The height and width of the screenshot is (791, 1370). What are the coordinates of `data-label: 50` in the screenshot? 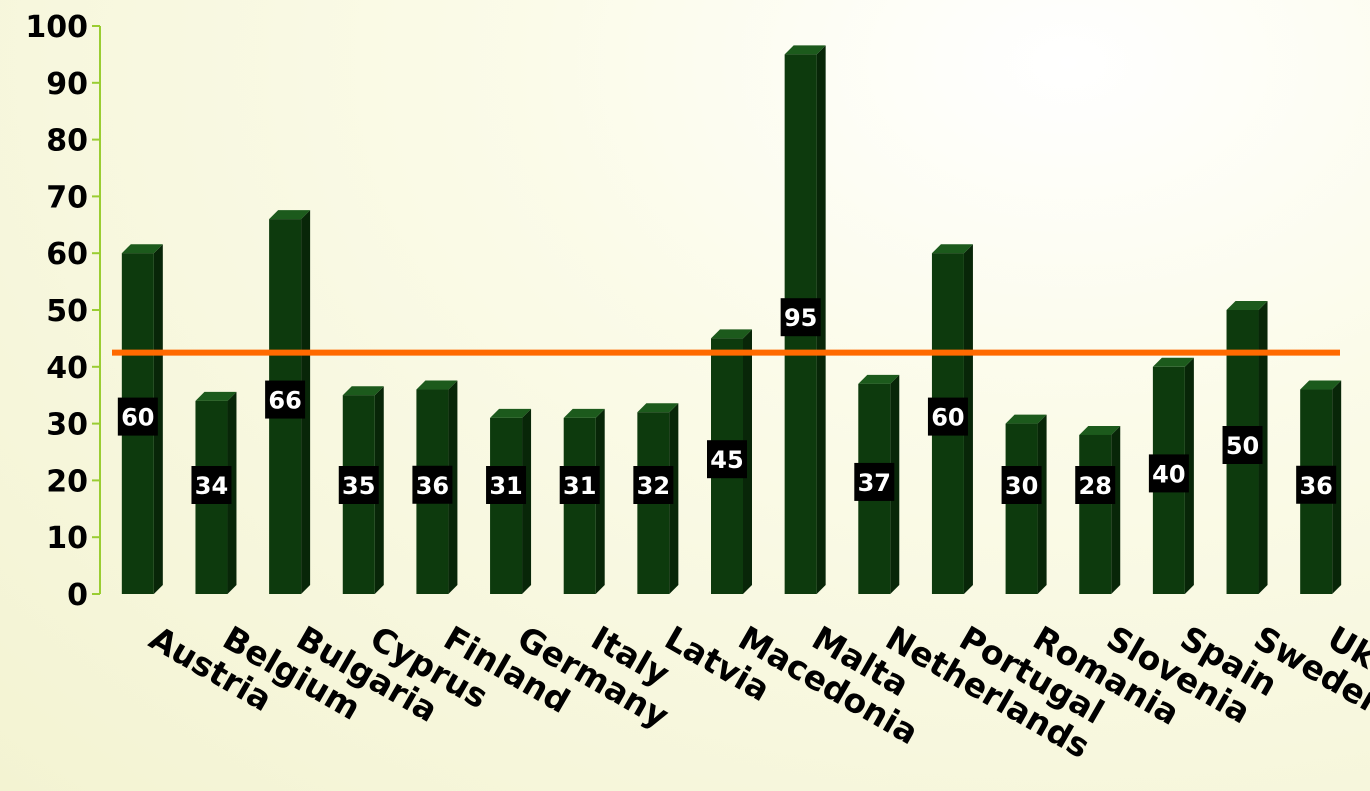 It's located at (1242, 445).